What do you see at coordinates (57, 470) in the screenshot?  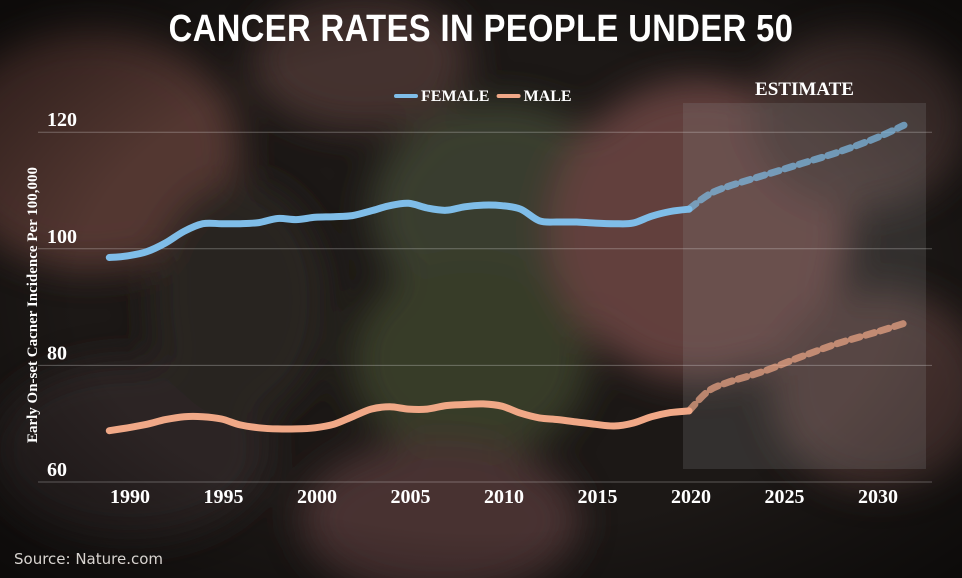 I see `y-tick-label-60: 60` at bounding box center [57, 470].